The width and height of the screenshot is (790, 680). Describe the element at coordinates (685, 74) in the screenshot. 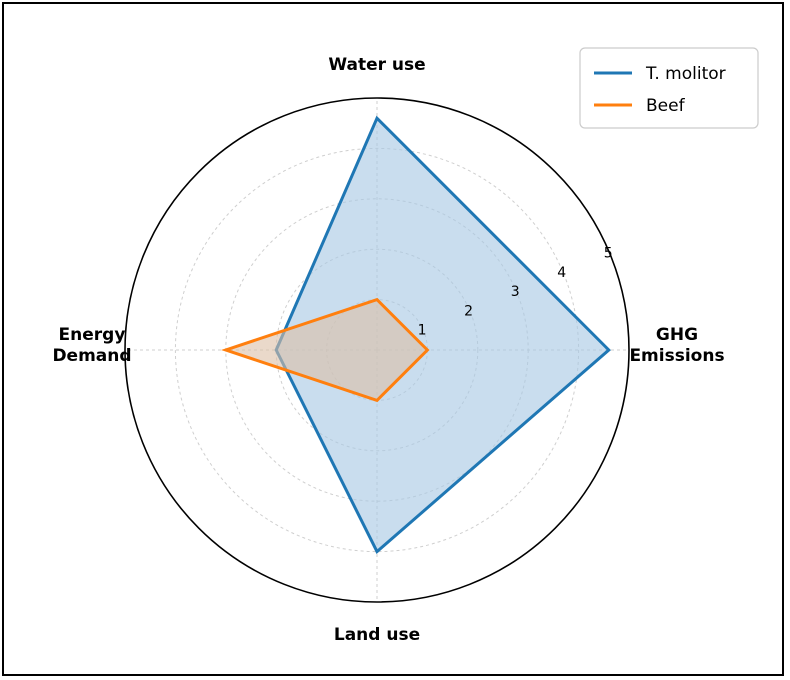

I see `legend-label-0: T. molitor` at that location.